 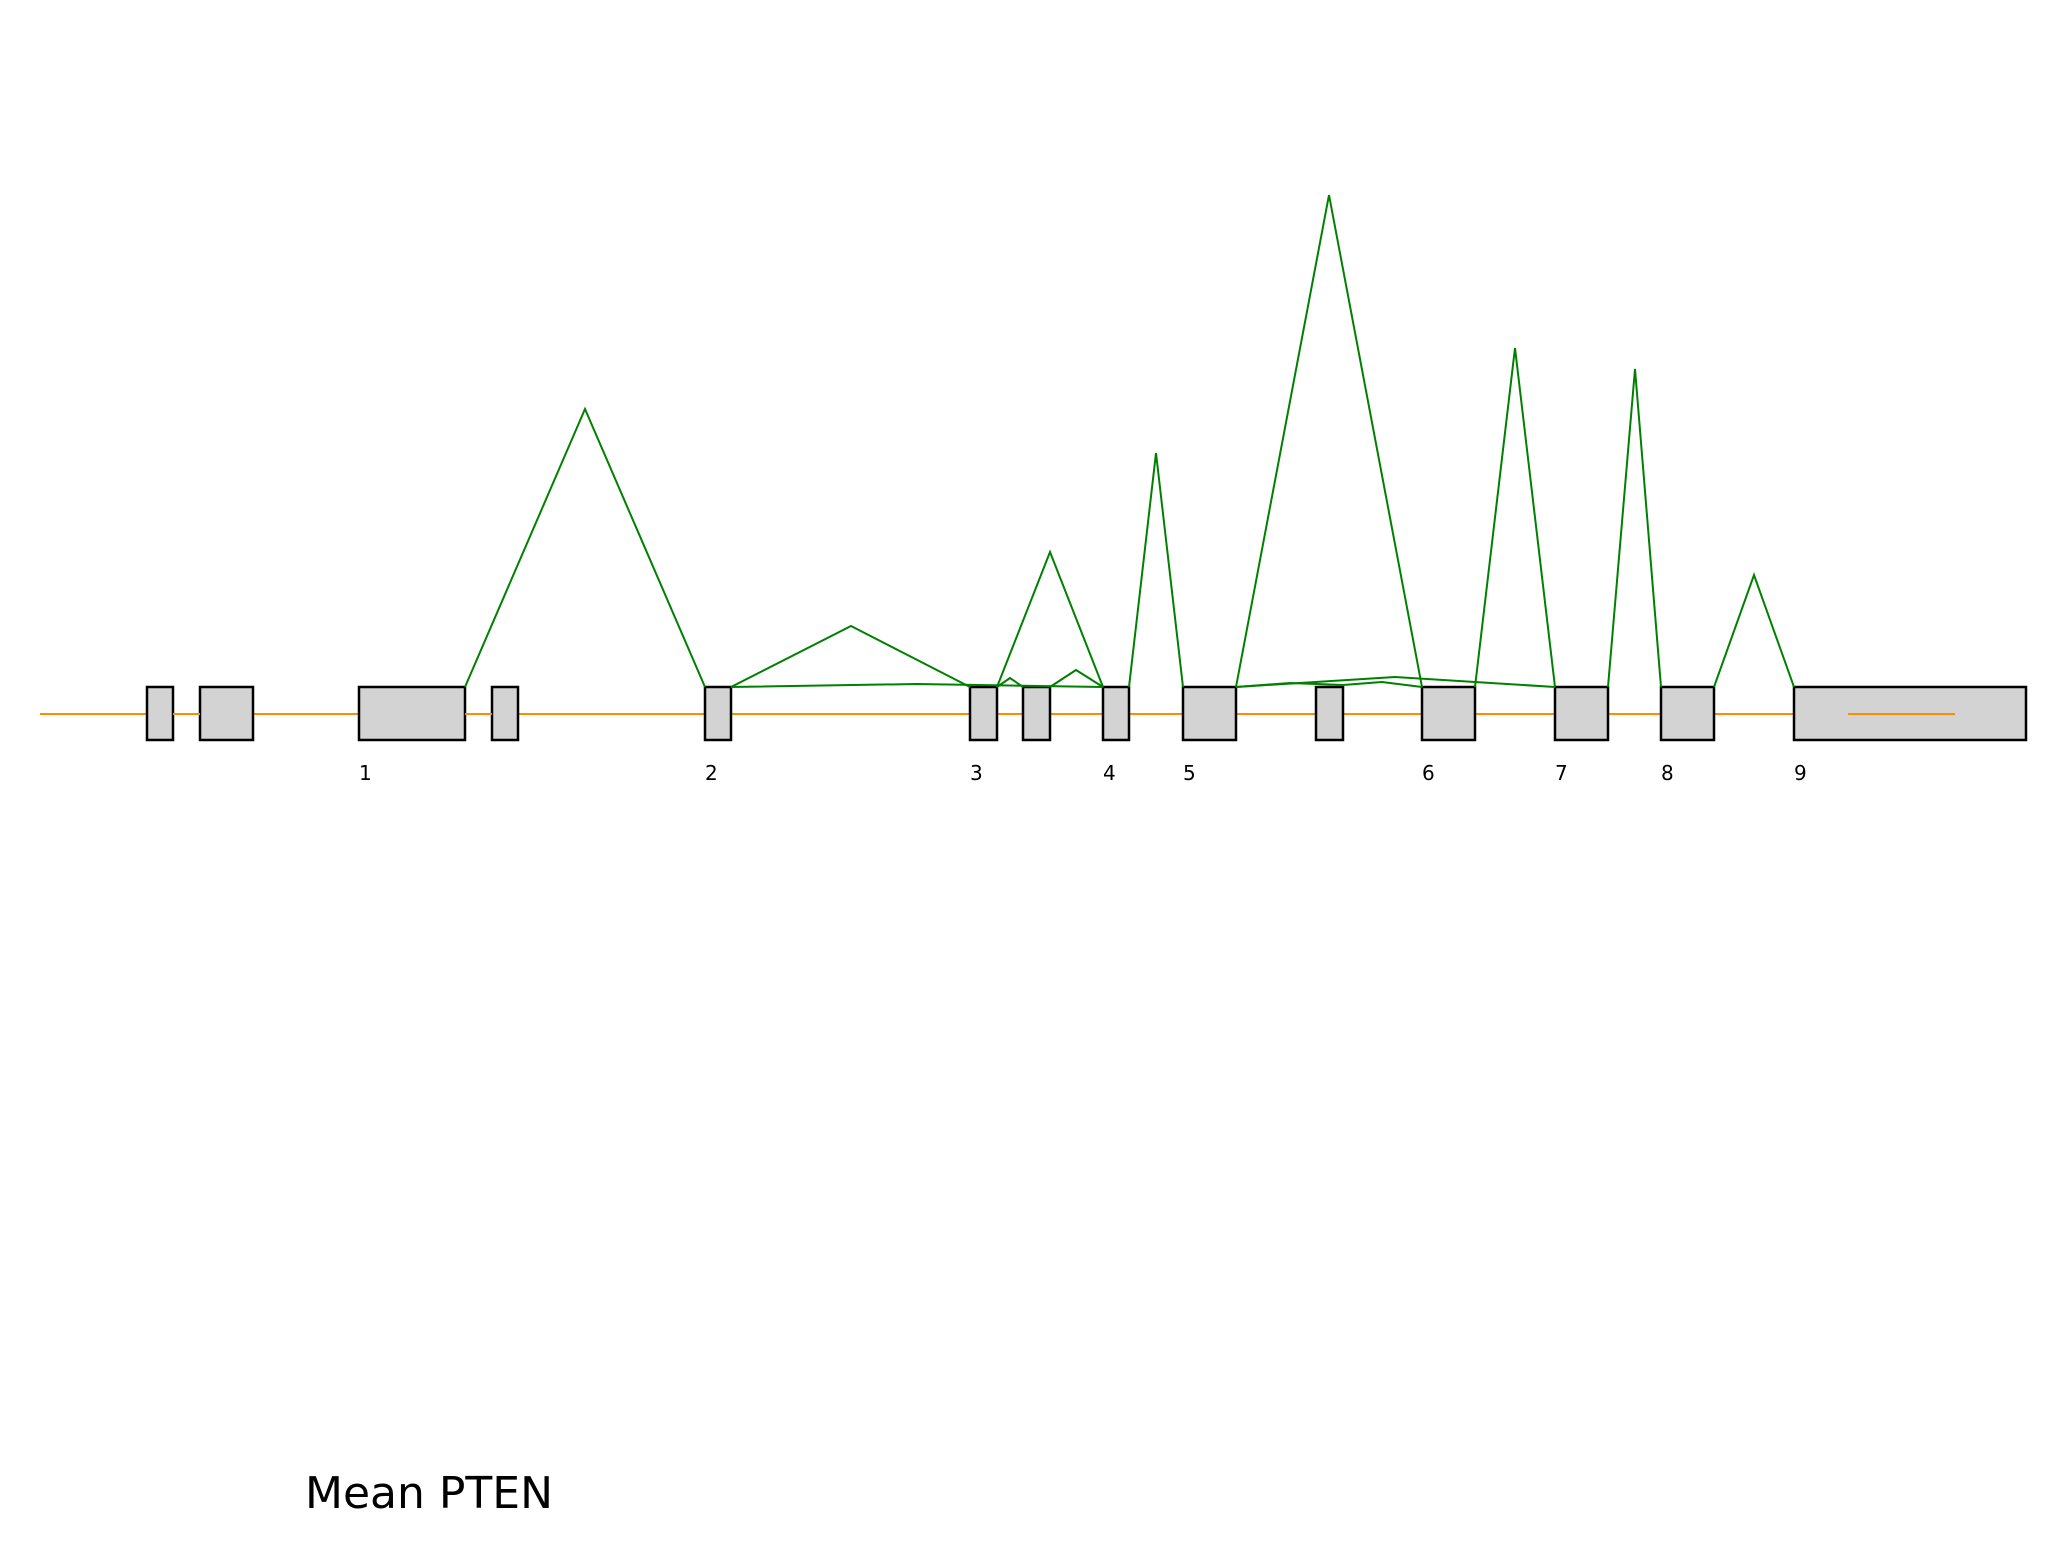 What do you see at coordinates (1428, 773) in the screenshot?
I see `exon-label: 6` at bounding box center [1428, 773].